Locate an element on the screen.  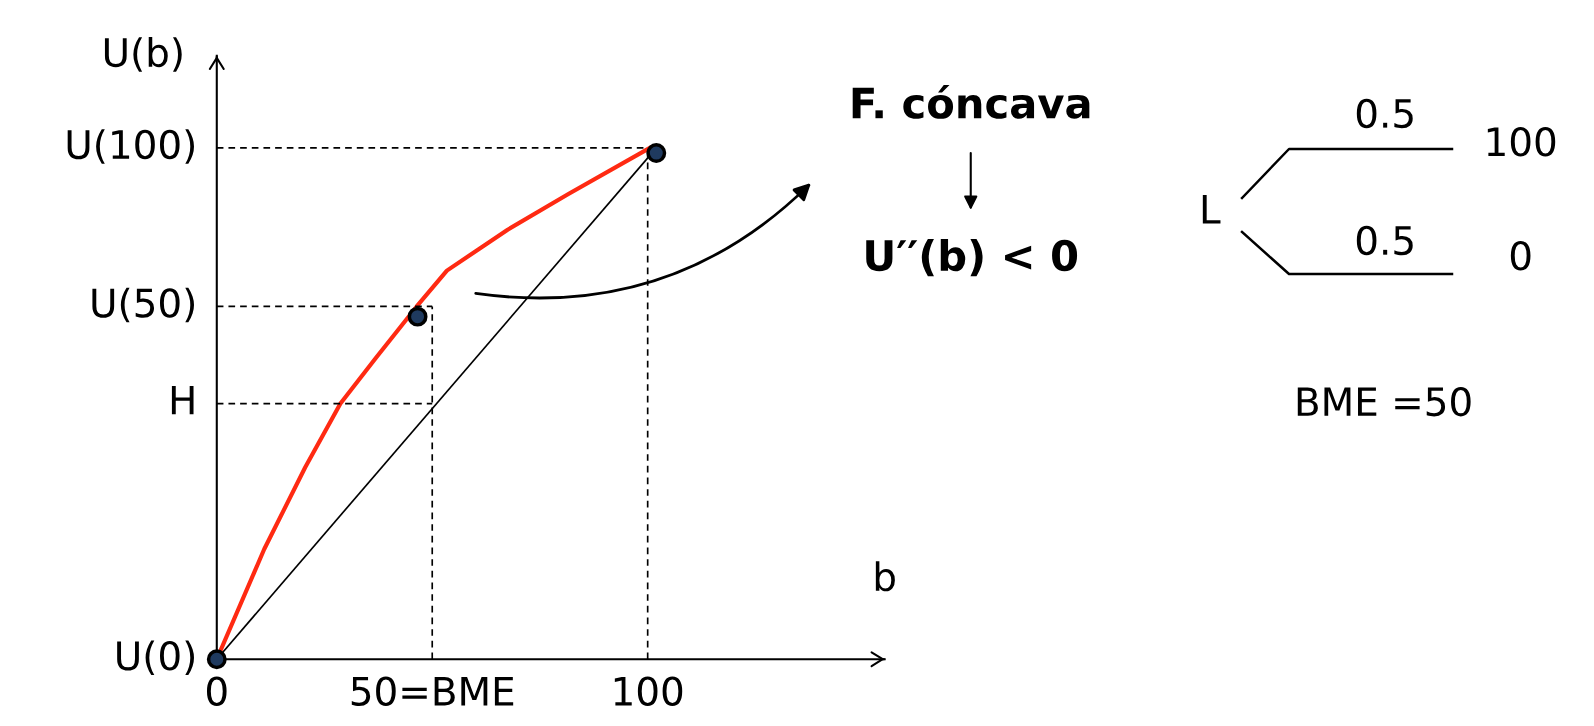
text: F. cóncava is located at coordinates (971, 101).